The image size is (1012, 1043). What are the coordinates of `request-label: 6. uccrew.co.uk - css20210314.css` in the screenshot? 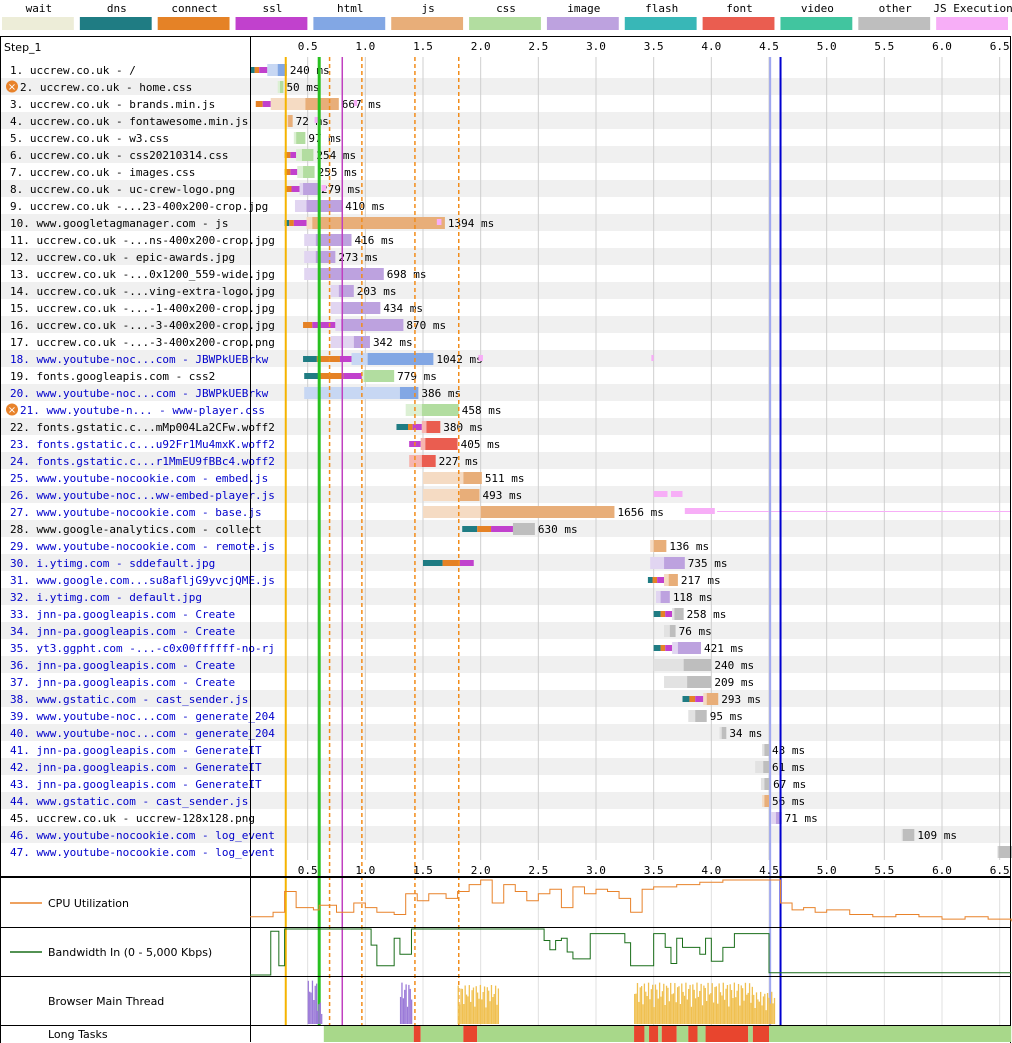 It's located at (119, 155).